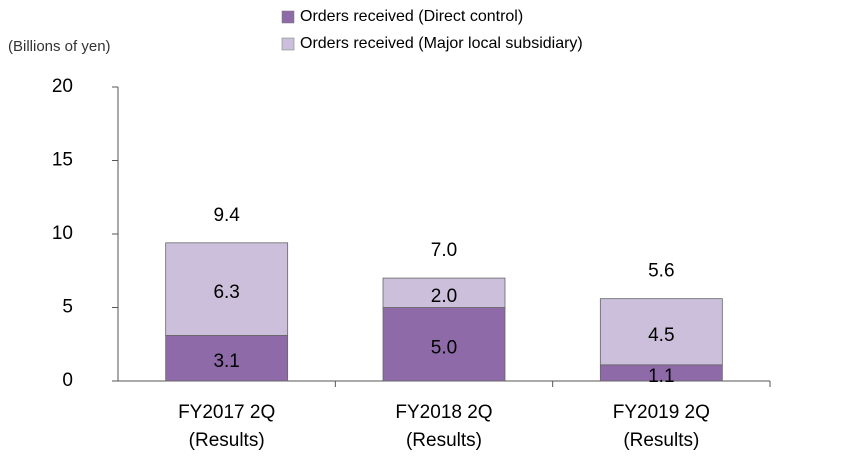 The height and width of the screenshot is (463, 843). What do you see at coordinates (444, 250) in the screenshot?
I see `total-label: 7.0` at bounding box center [444, 250].